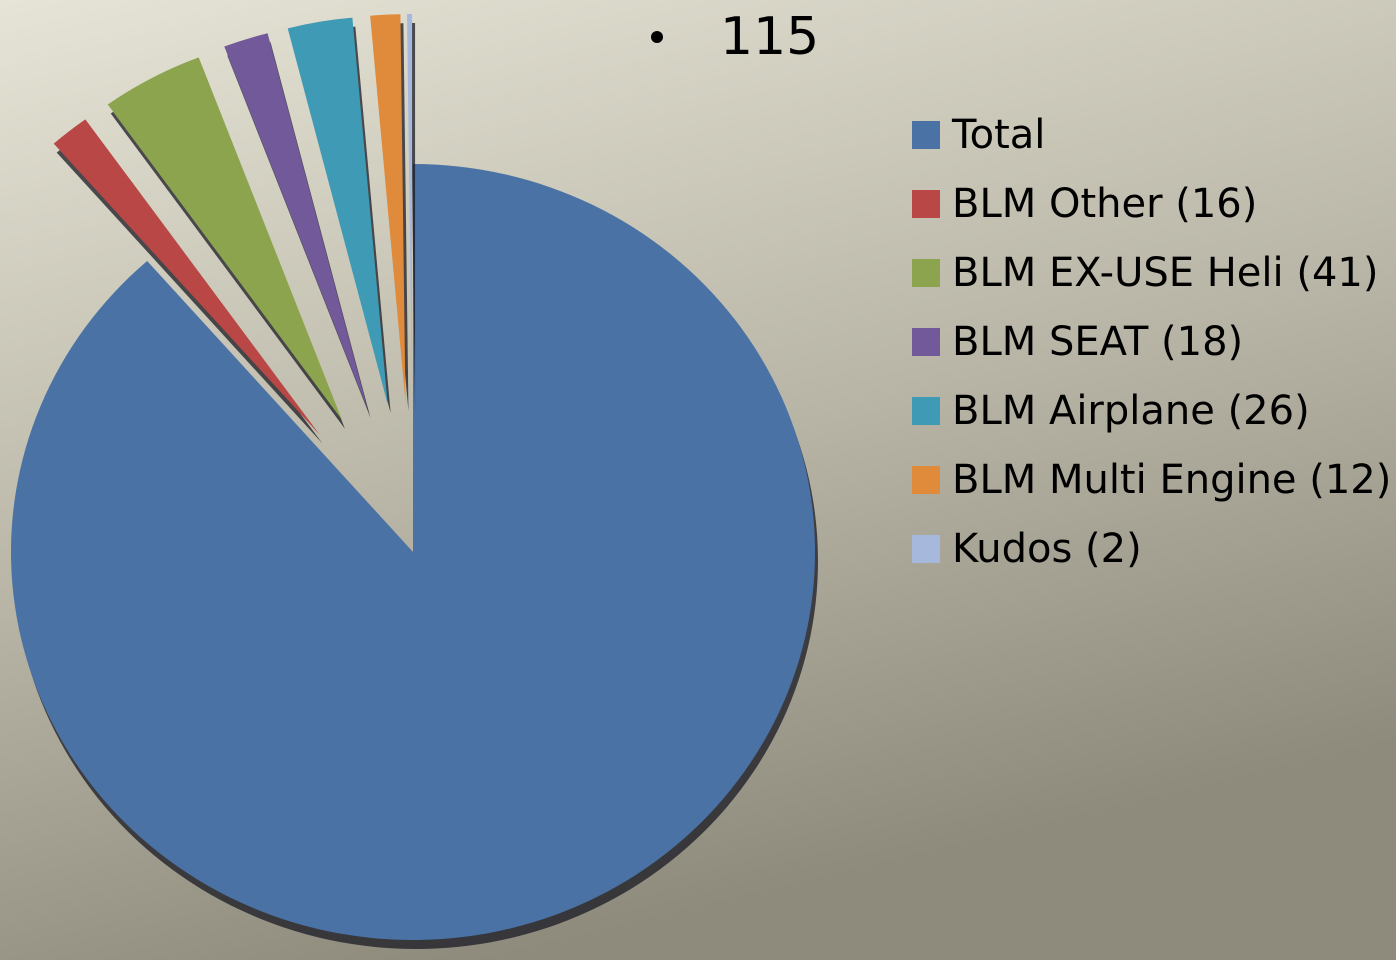 The width and height of the screenshot is (1396, 960). What do you see at coordinates (1047, 549) in the screenshot?
I see `legend-label: Kudos (2)` at bounding box center [1047, 549].